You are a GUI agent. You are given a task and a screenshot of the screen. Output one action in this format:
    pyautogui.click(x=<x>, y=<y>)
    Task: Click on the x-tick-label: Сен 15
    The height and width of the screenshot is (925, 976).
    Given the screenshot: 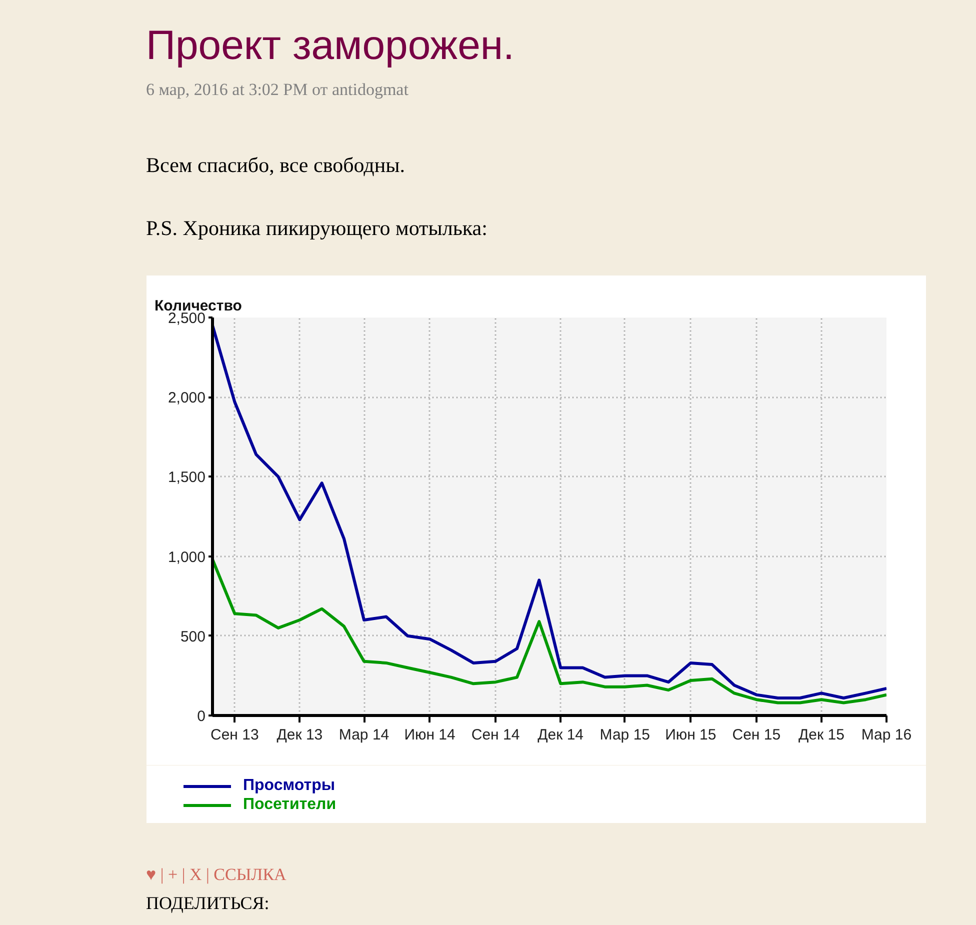 What is the action you would take?
    pyautogui.click(x=756, y=735)
    